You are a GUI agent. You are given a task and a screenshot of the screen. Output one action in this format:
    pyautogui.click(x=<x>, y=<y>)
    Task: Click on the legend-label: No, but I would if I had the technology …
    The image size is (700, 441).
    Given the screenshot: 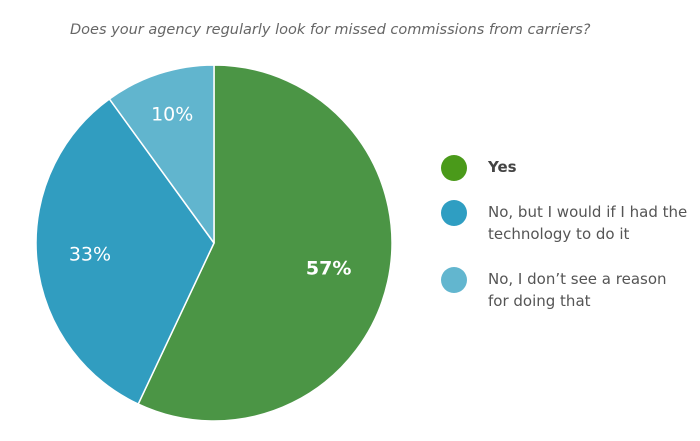 What is the action you would take?
    pyautogui.click(x=588, y=223)
    